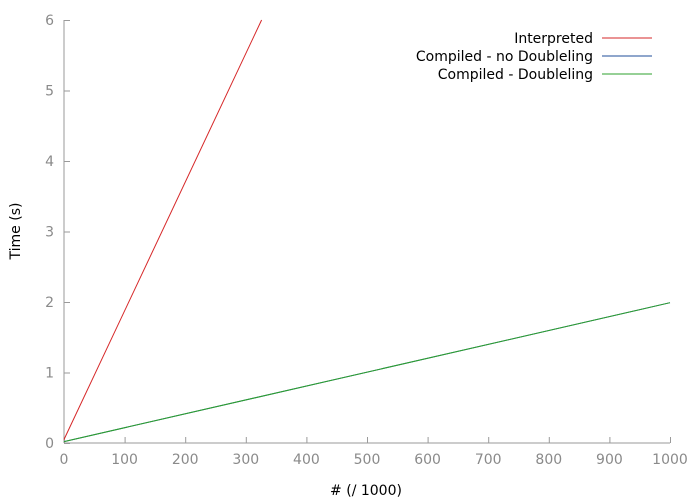 This screenshot has width=700, height=500. Describe the element at coordinates (49, 92) in the screenshot. I see `y-tick-label: 5` at that location.